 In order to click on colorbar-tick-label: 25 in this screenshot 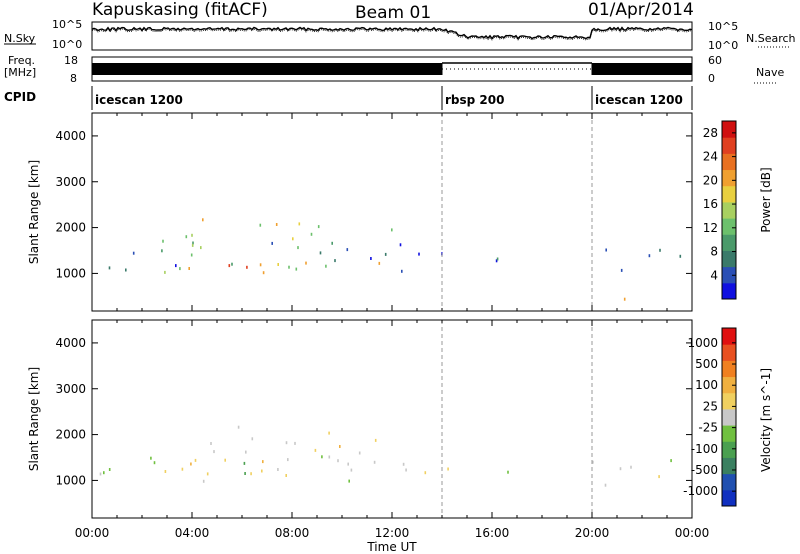, I will do `click(710, 406)`.